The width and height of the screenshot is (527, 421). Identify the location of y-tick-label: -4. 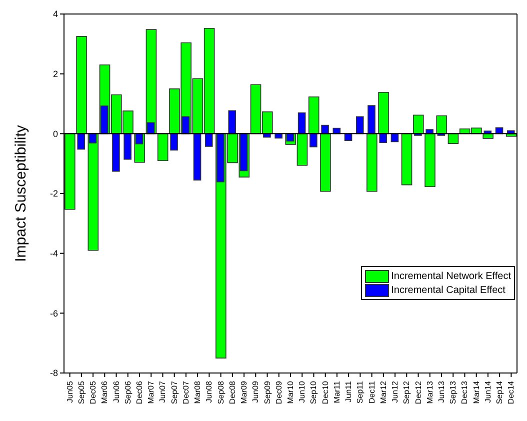
(54, 253).